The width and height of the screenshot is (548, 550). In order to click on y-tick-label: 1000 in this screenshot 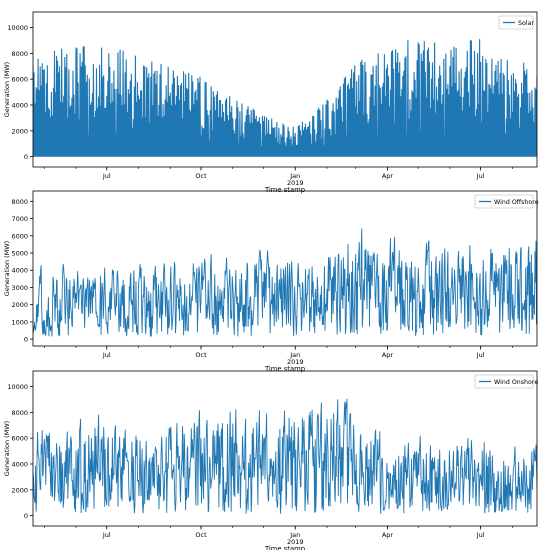, I will do `click(19, 322)`.